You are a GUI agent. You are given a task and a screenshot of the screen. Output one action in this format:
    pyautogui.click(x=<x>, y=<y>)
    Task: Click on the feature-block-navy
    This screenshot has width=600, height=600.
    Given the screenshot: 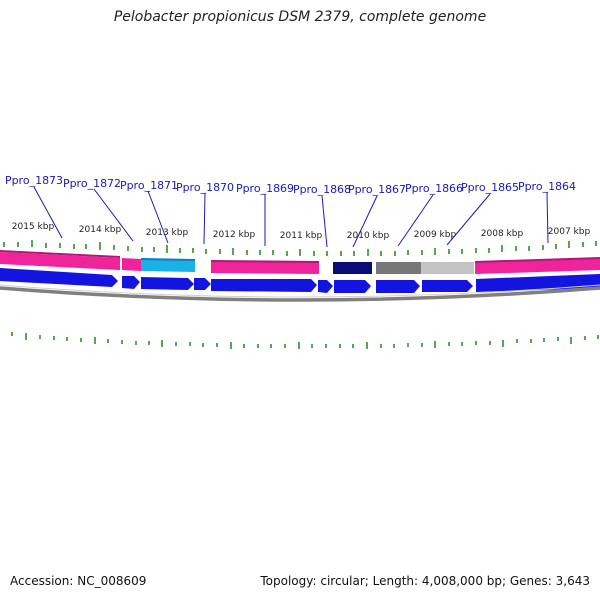 What is the action you would take?
    pyautogui.click(x=352, y=268)
    